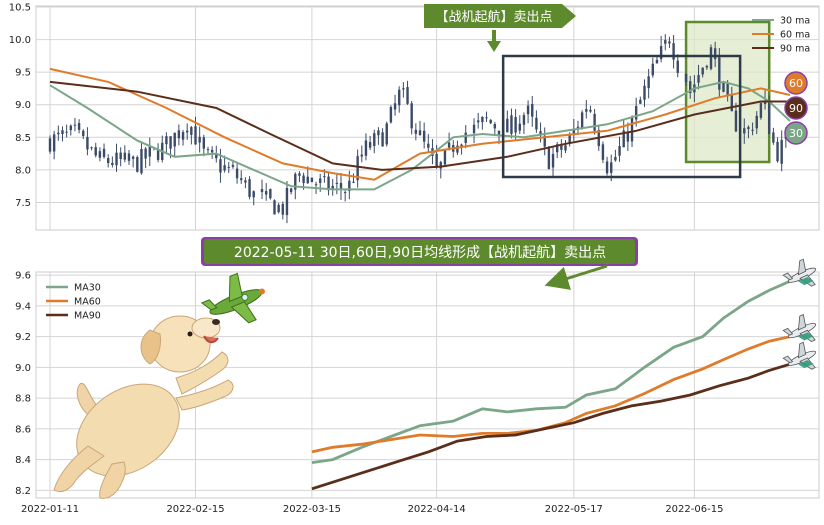 The width and height of the screenshot is (824, 525). What do you see at coordinates (23, 138) in the screenshot?
I see `upper-y-tick: 8.5` at bounding box center [23, 138].